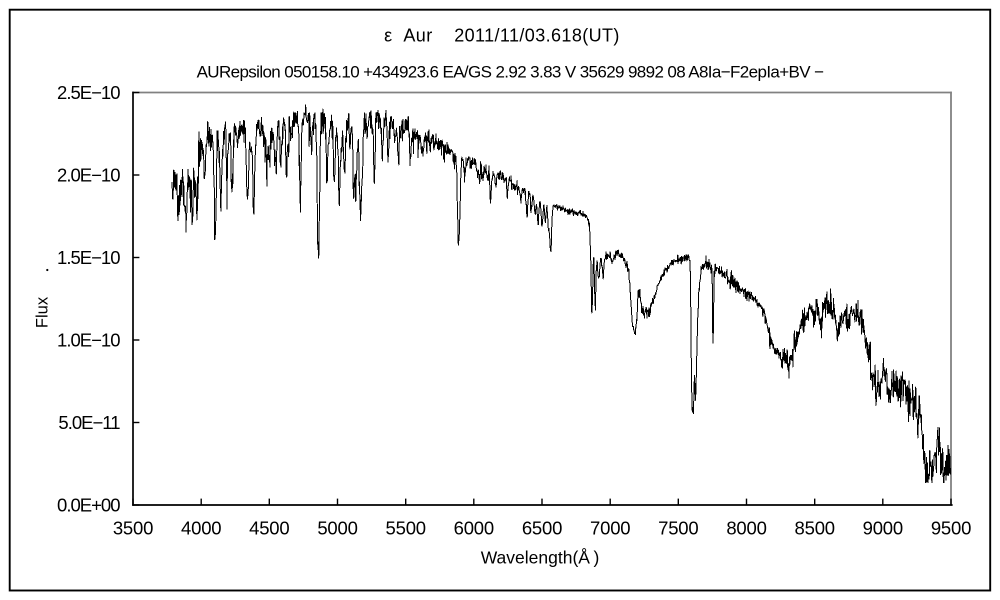 Image resolution: width=1000 pixels, height=600 pixels. I want to click on svg-text: 9500, so click(951, 528).